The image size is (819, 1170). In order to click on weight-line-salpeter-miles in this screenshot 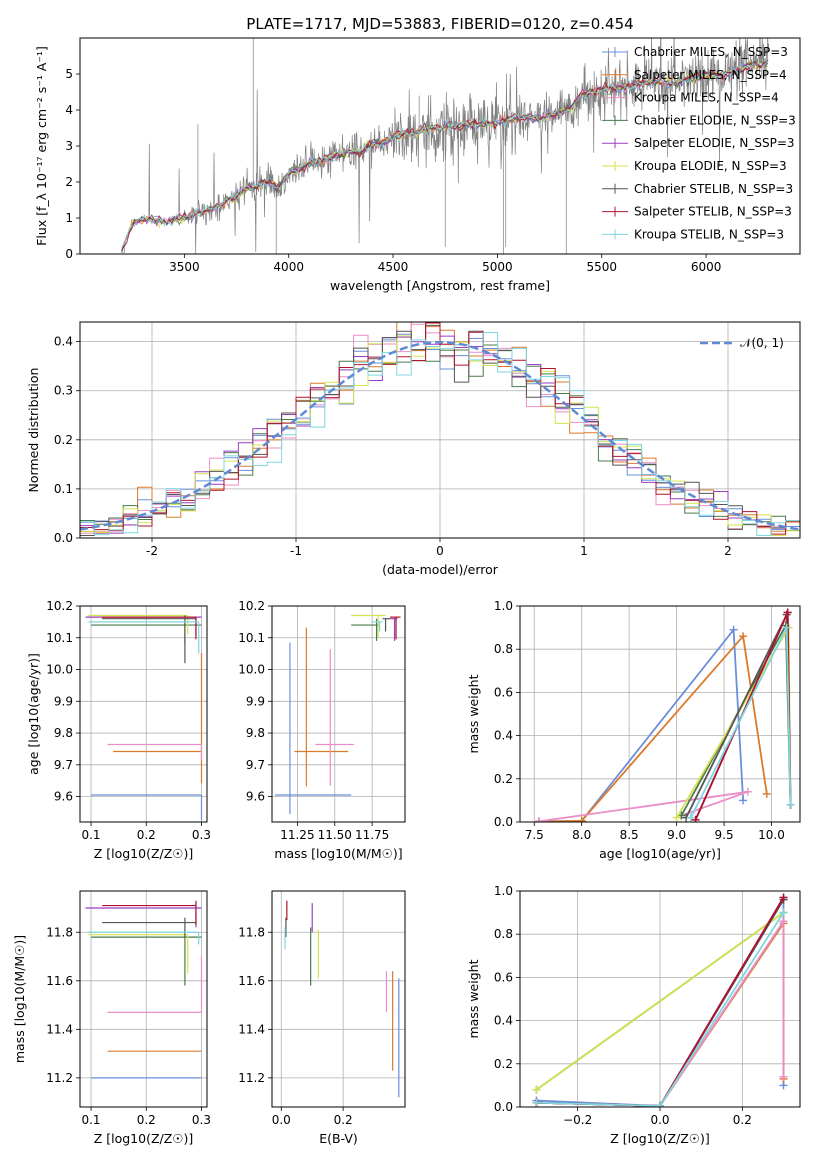, I will do `click(653, 728)`.